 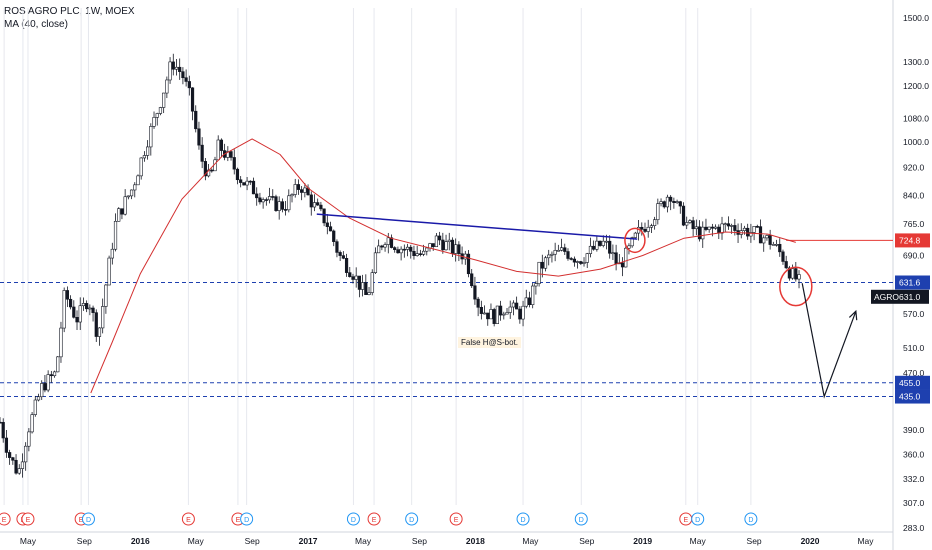 What do you see at coordinates (910, 397) in the screenshot?
I see `level-price-label: 435.0` at bounding box center [910, 397].